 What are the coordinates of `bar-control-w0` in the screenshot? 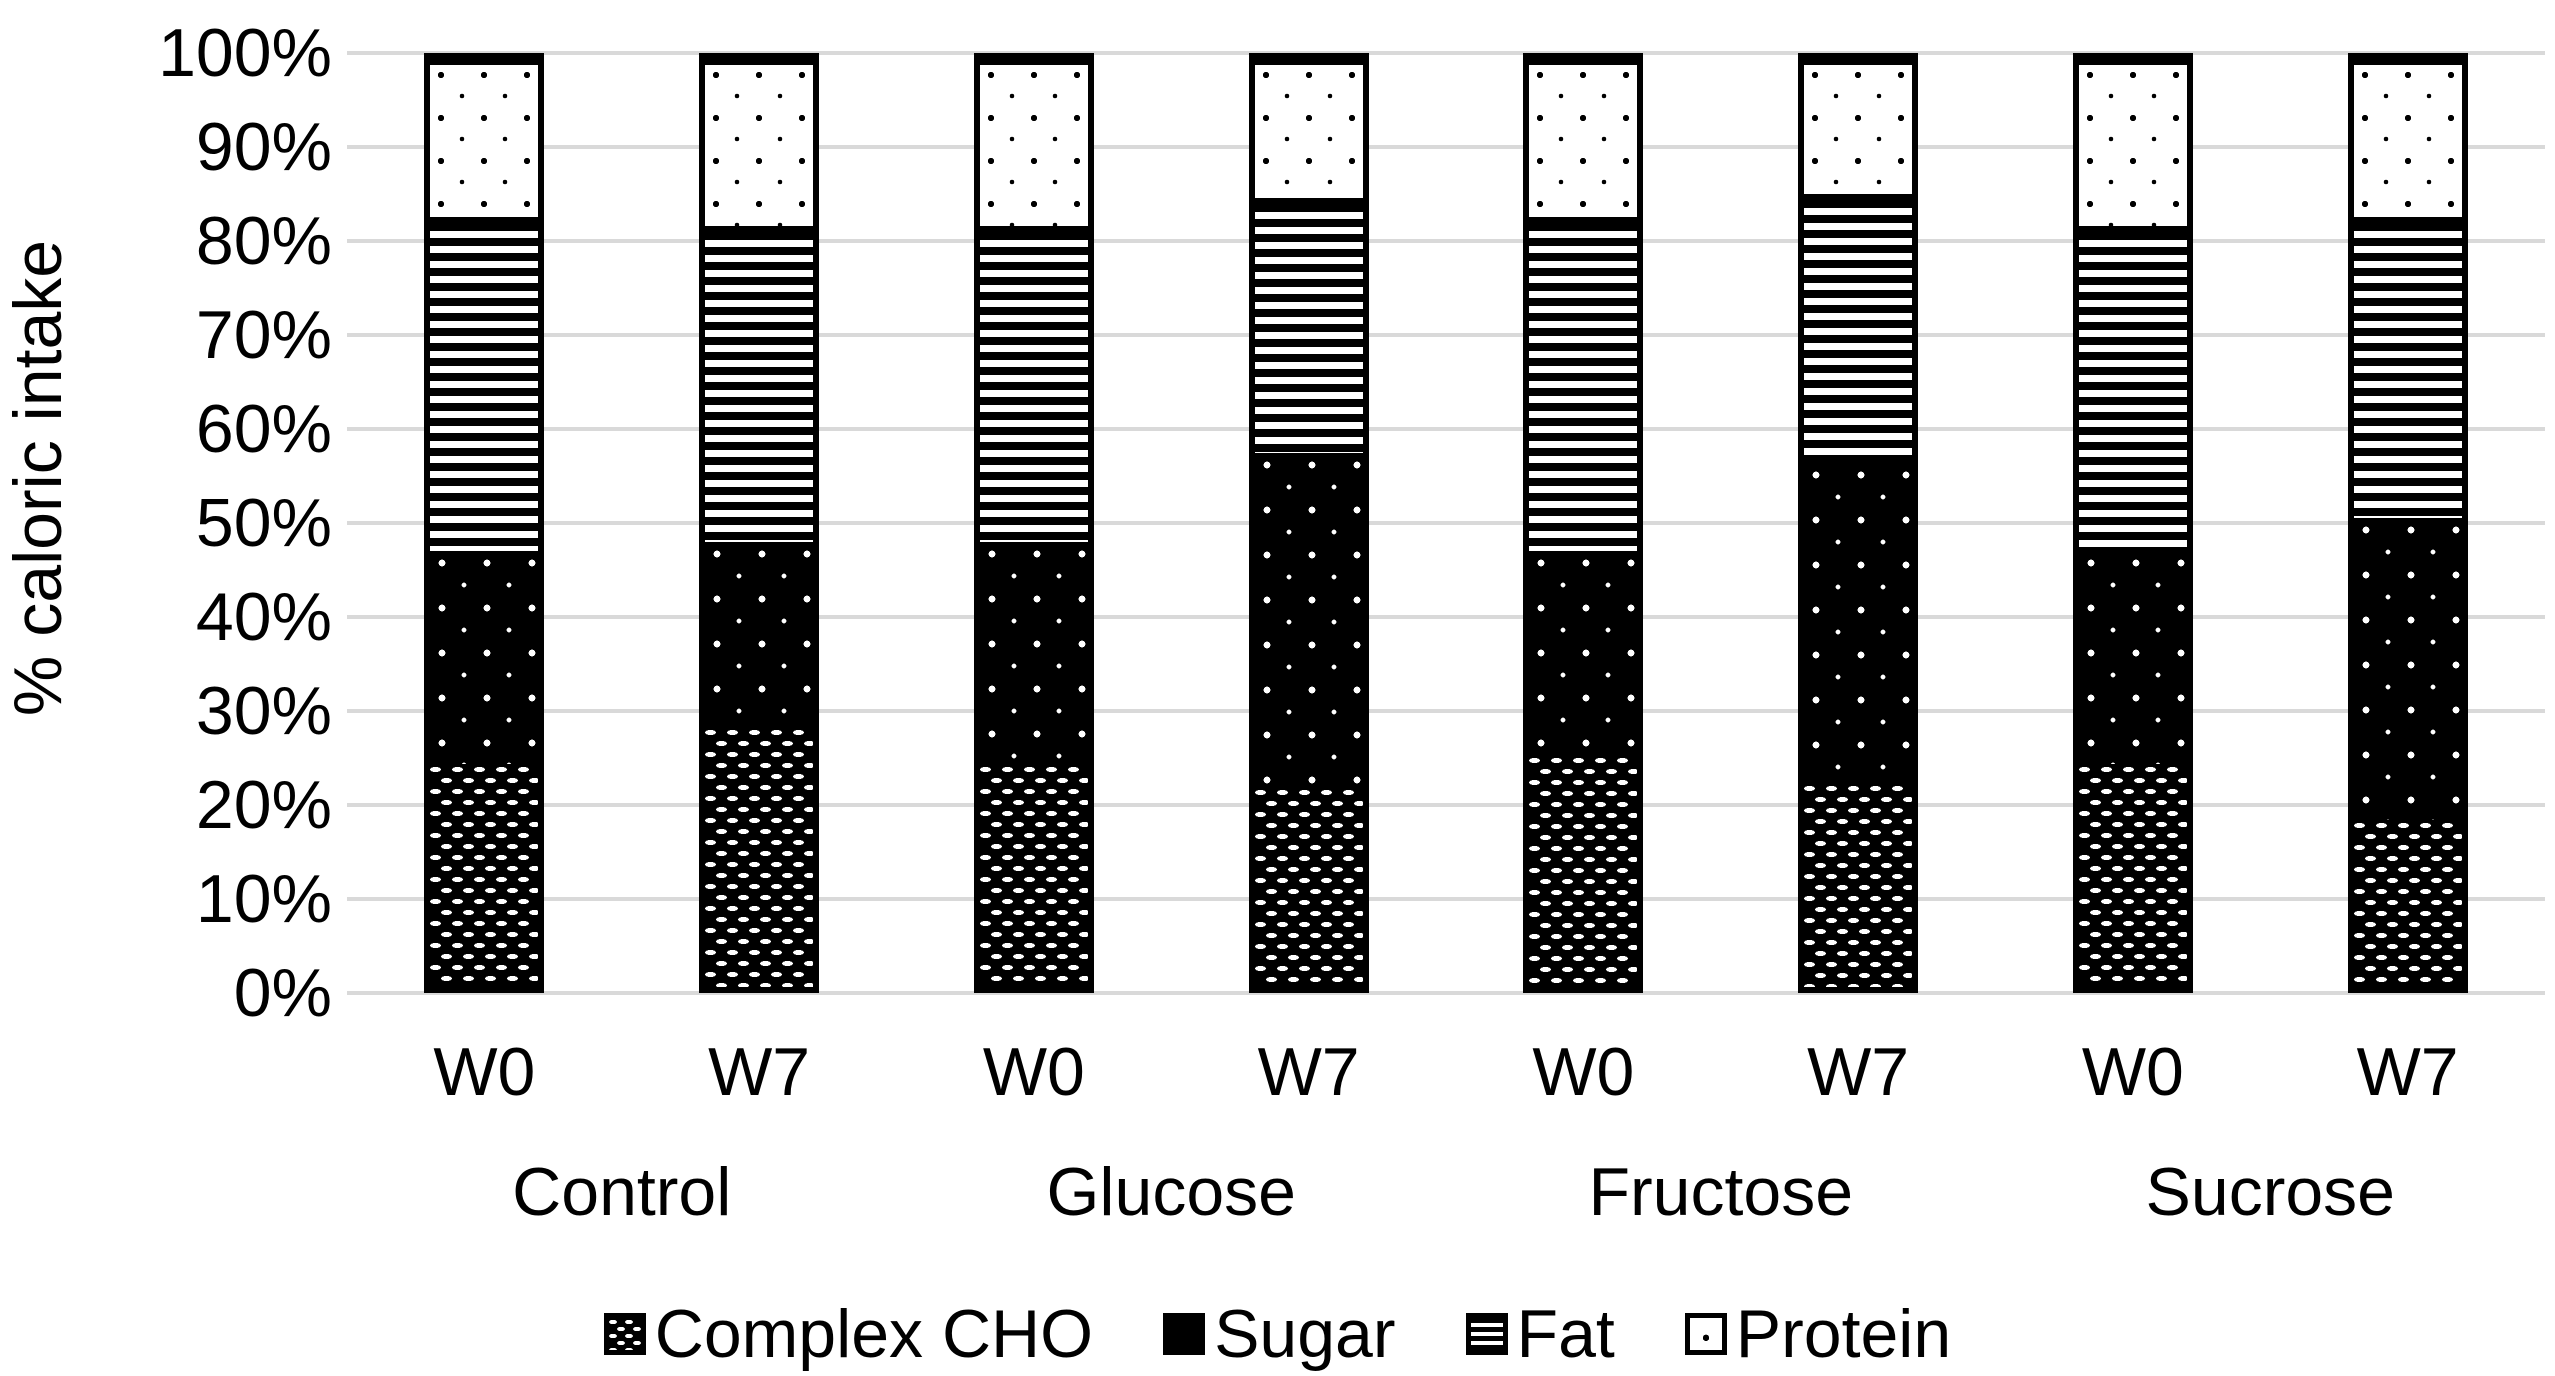 It's located at (484, 523).